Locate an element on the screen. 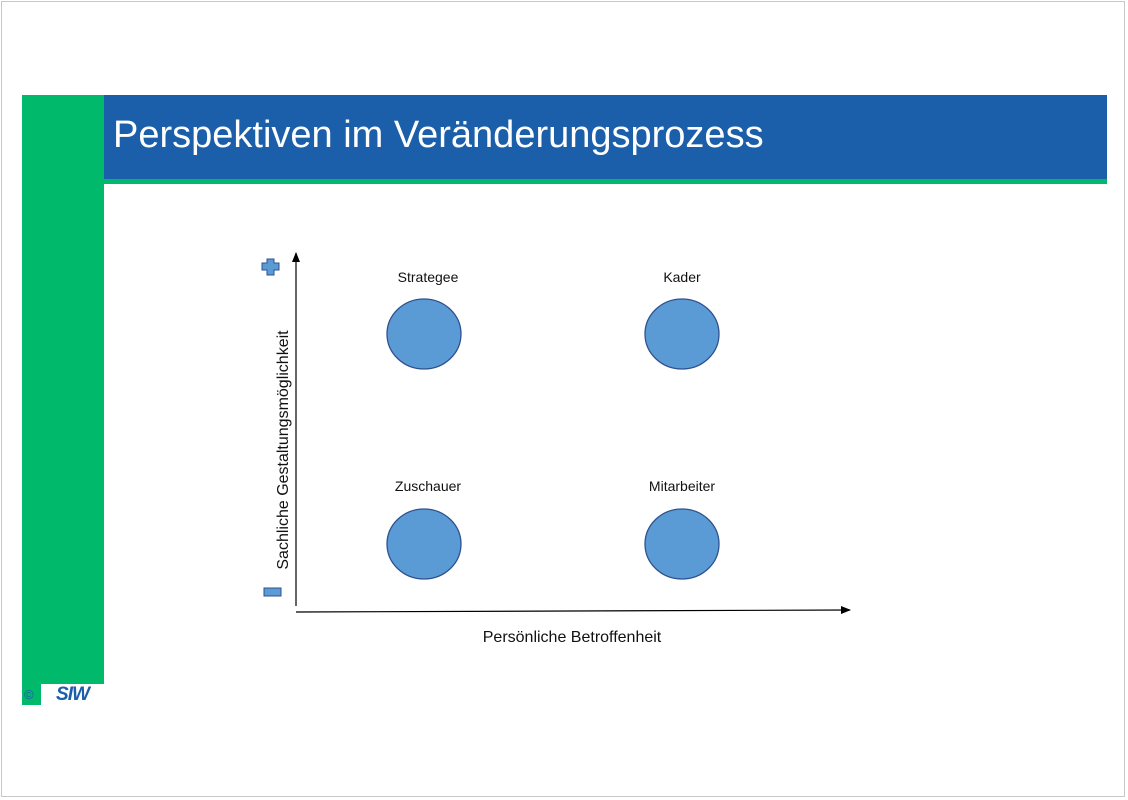 The height and width of the screenshot is (800, 1128). label-zuschauer: Zuschauer is located at coordinates (428, 486).